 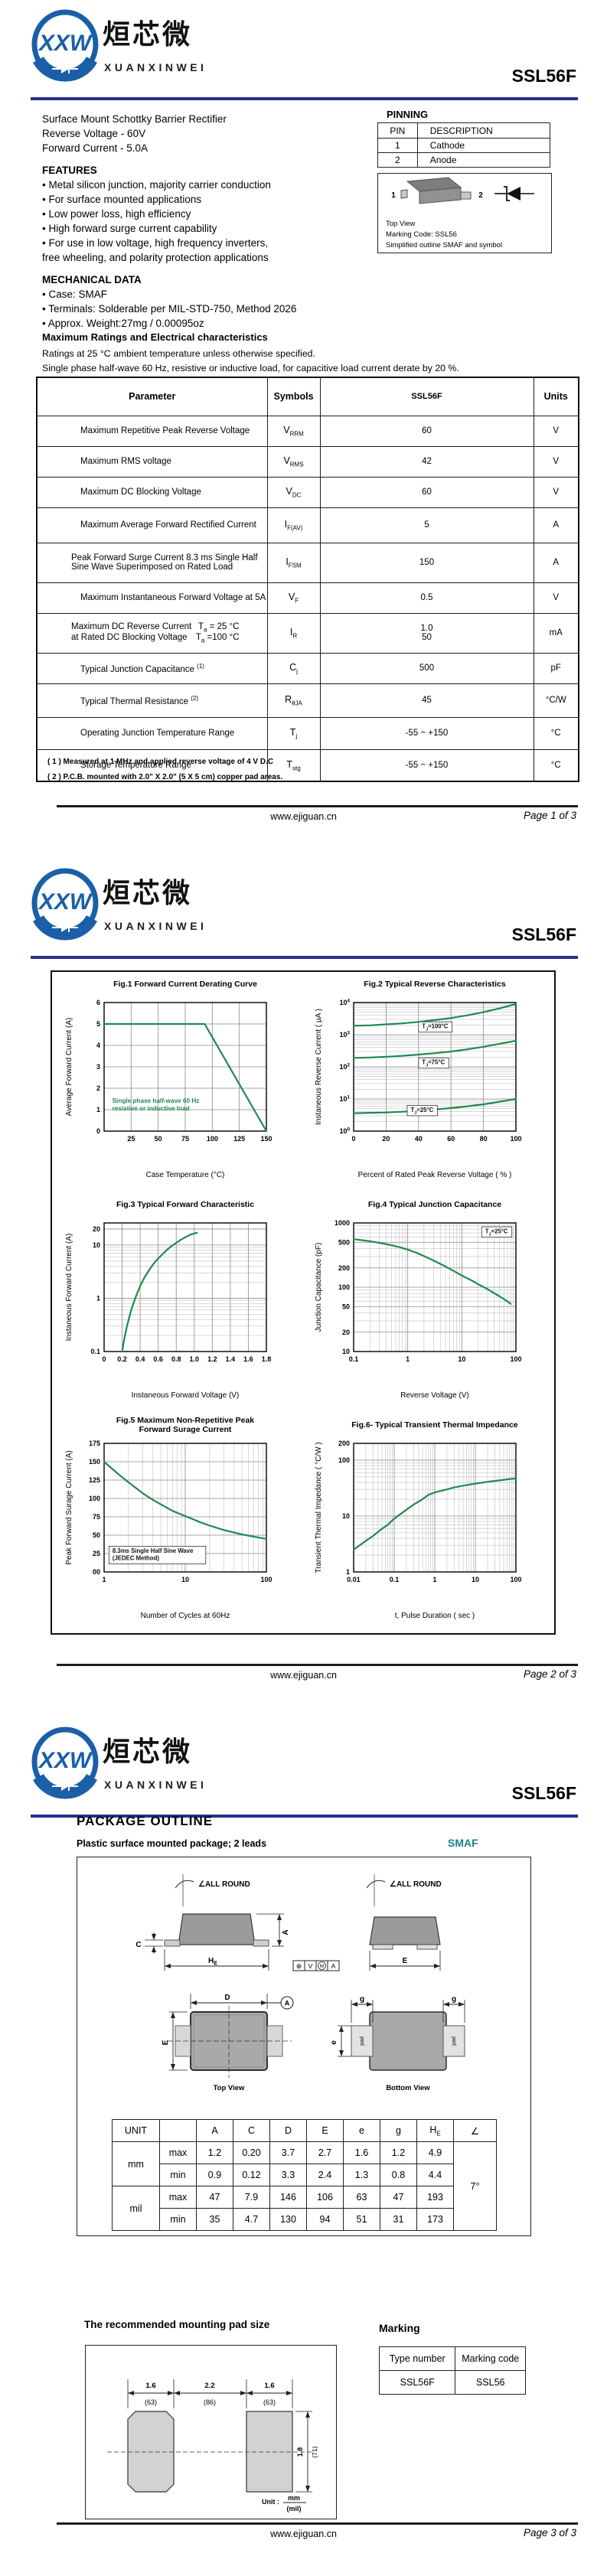 What do you see at coordinates (288, 2219) in the screenshot?
I see `dim-value: 130` at bounding box center [288, 2219].